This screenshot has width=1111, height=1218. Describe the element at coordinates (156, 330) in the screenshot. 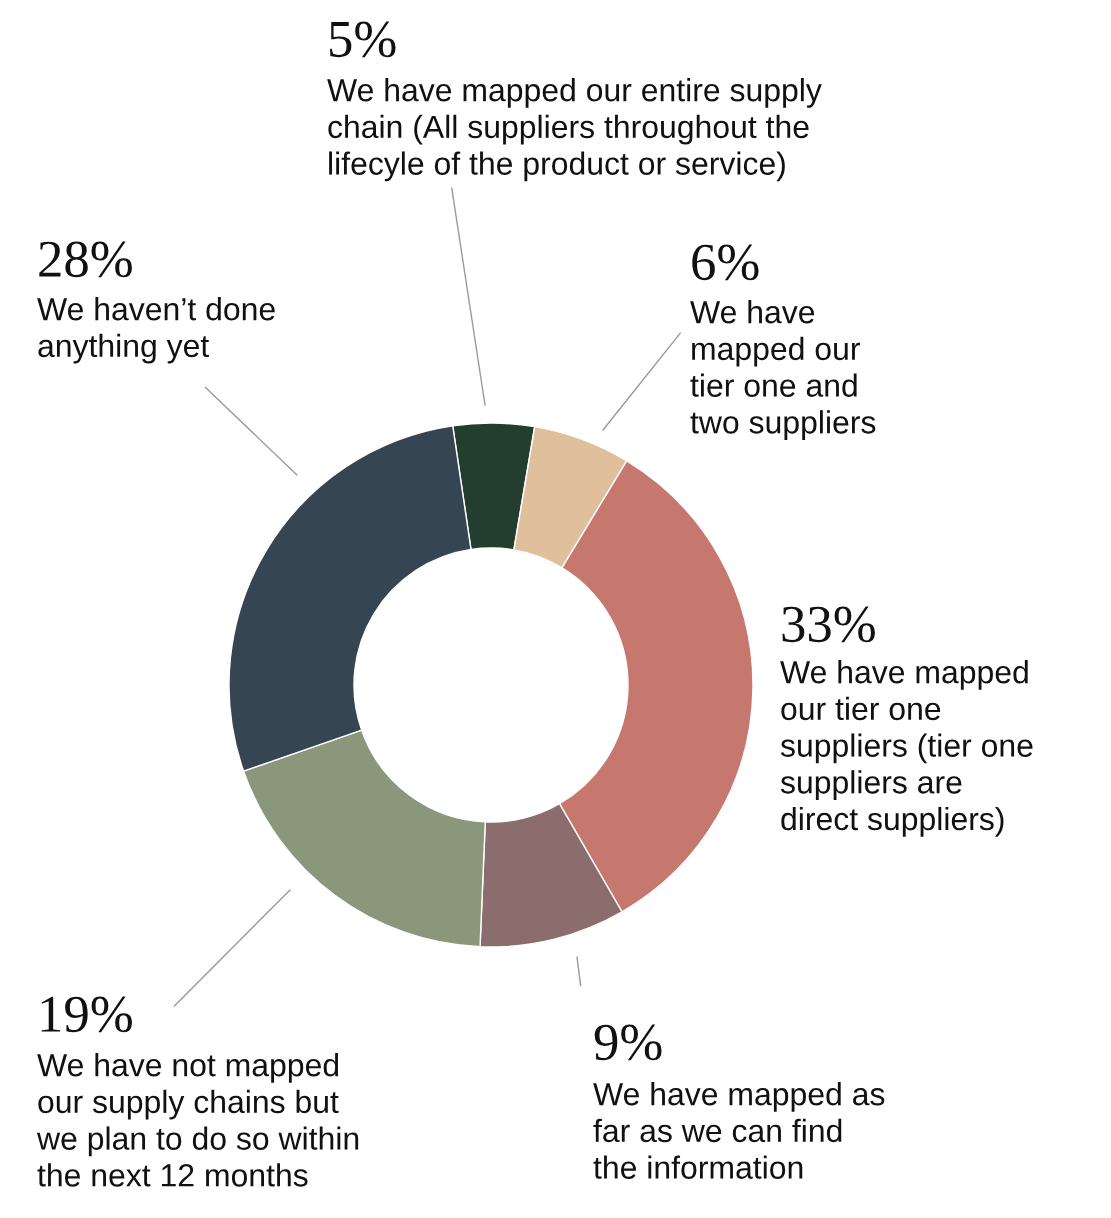

I see `slice-label: We haven’t done anything yet` at that location.